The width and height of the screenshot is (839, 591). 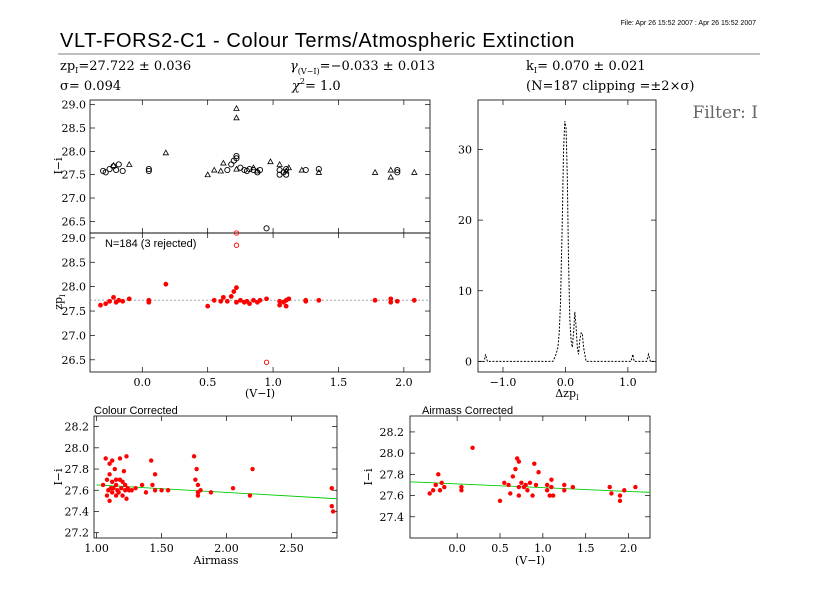 I want to click on corrected-xtick-label: 0.0, so click(x=143, y=382).